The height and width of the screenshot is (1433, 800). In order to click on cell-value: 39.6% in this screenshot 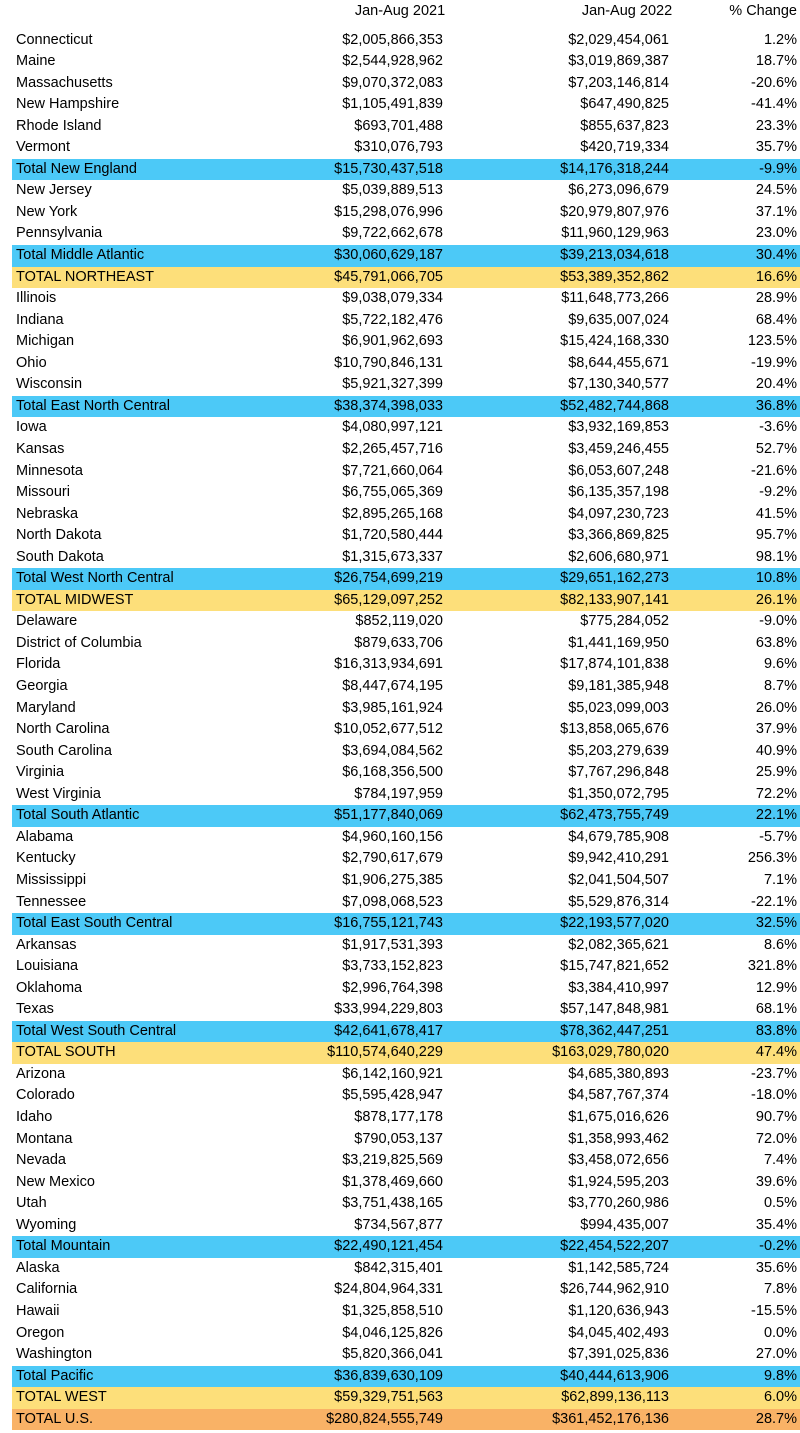, I will do `click(776, 1181)`.